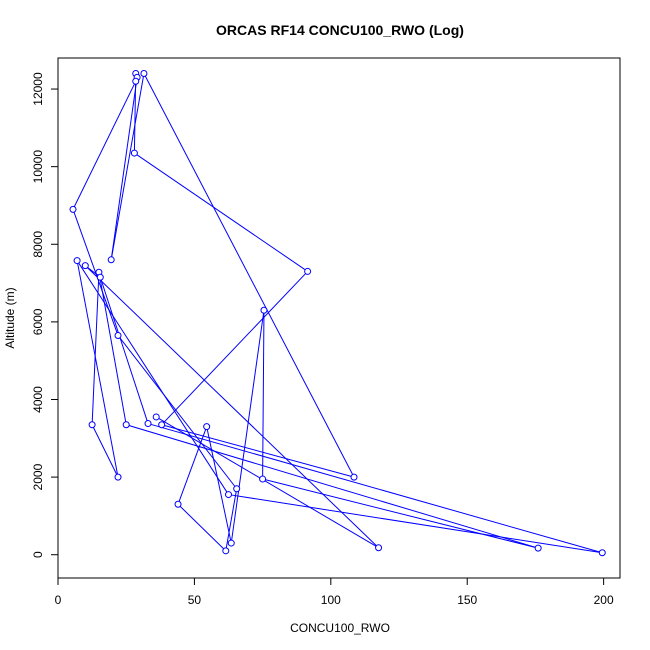 The image size is (650, 650). I want to click on y-axis-label: Altitude (m), so click(10, 317).